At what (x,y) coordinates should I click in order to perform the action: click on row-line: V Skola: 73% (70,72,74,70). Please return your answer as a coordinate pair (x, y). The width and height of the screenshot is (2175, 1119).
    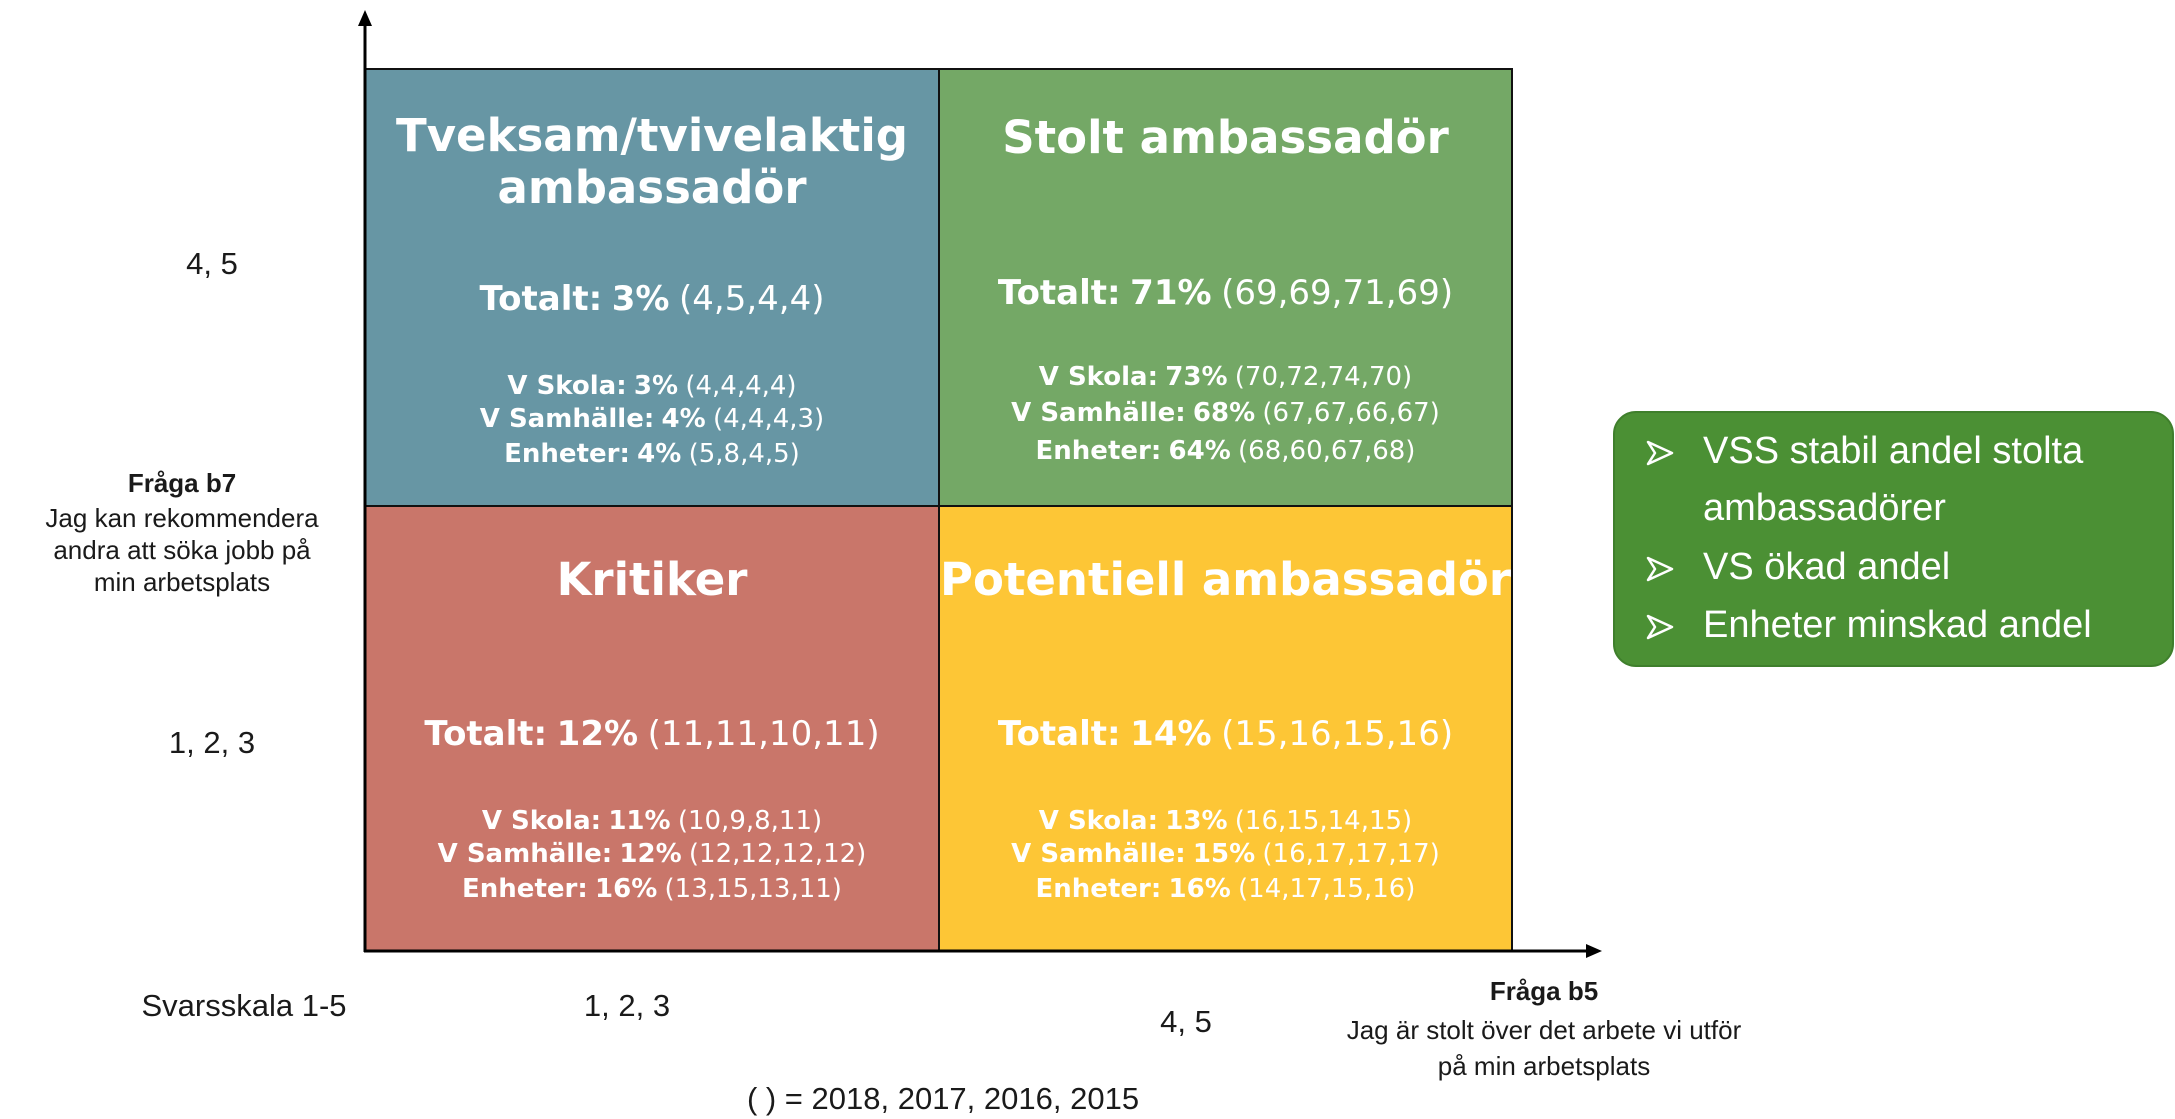
    Looking at the image, I should click on (1225, 377).